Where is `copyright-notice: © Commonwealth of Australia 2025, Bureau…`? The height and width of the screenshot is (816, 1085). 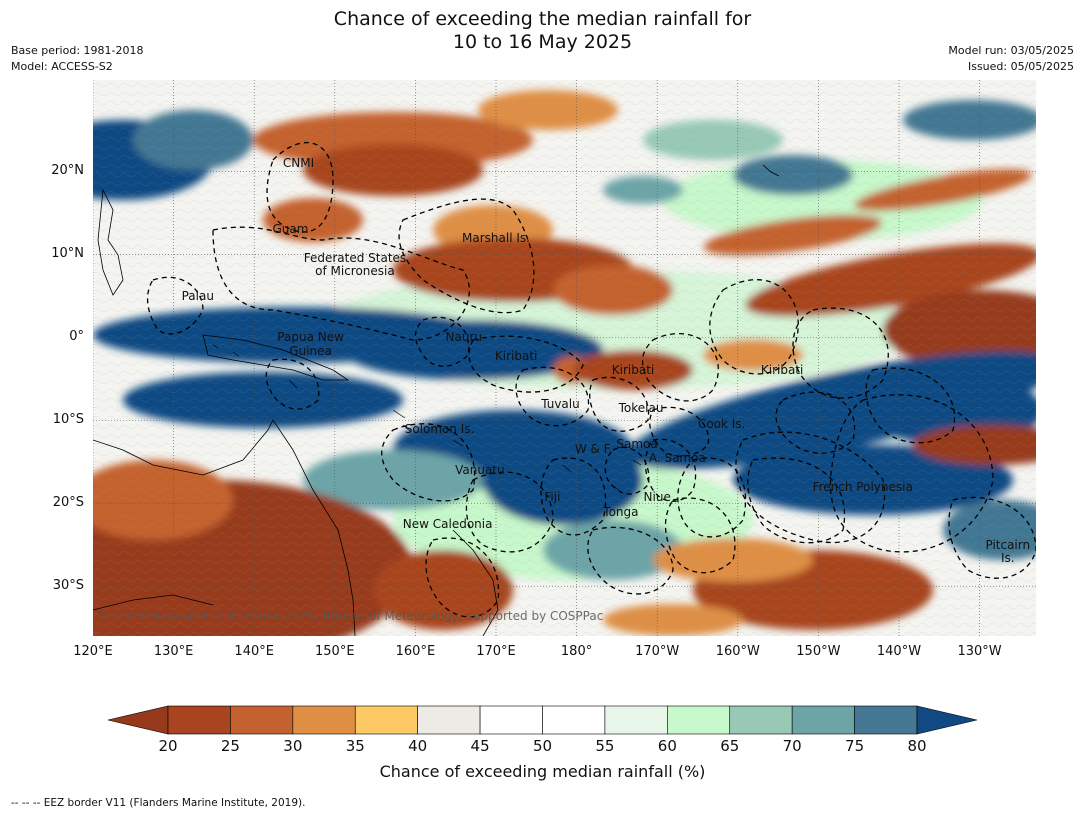
copyright-notice: © Commonwealth of Australia 2025, Bureau… is located at coordinates (351, 616).